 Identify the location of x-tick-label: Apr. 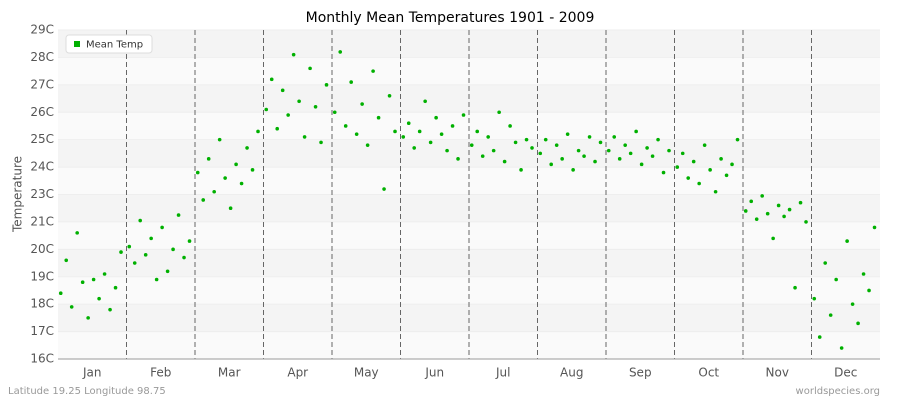
(297, 373).